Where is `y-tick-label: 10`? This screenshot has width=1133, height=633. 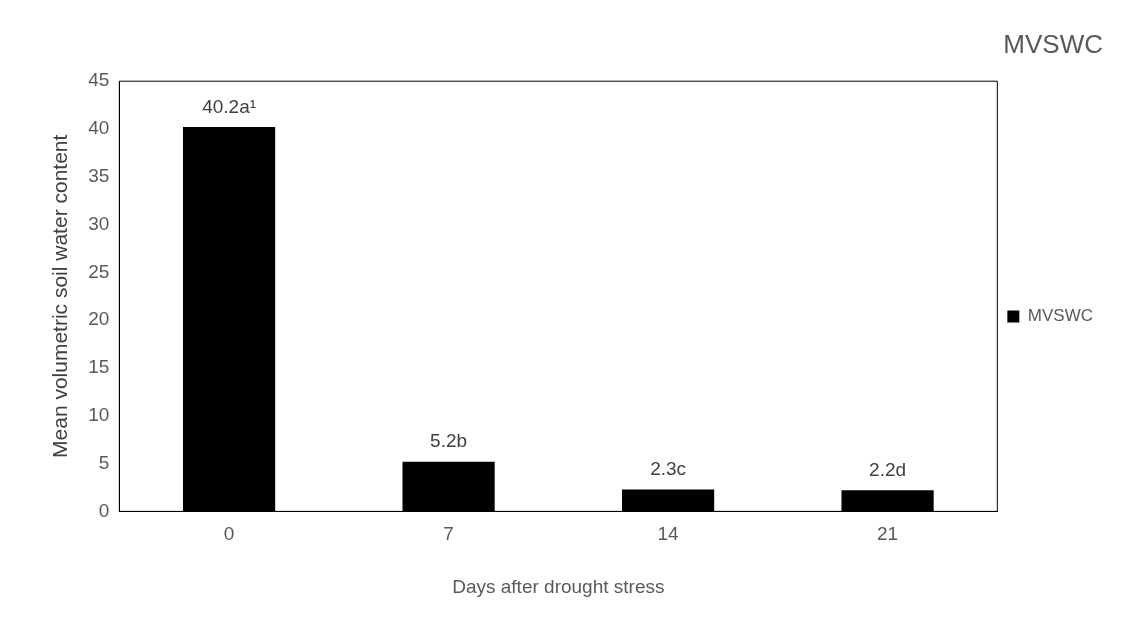
y-tick-label: 10 is located at coordinates (99, 415).